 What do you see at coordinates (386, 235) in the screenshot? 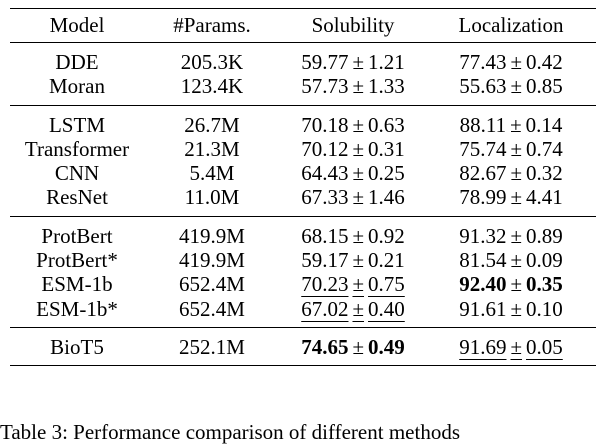
I see `solubility-std: 0.92` at bounding box center [386, 235].